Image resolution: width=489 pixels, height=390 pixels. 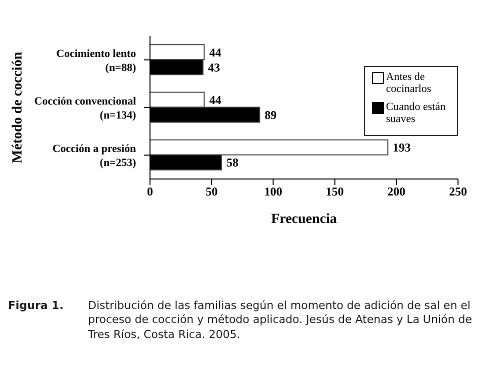 What do you see at coordinates (396, 191) in the screenshot?
I see `x-tick-label: 200` at bounding box center [396, 191].